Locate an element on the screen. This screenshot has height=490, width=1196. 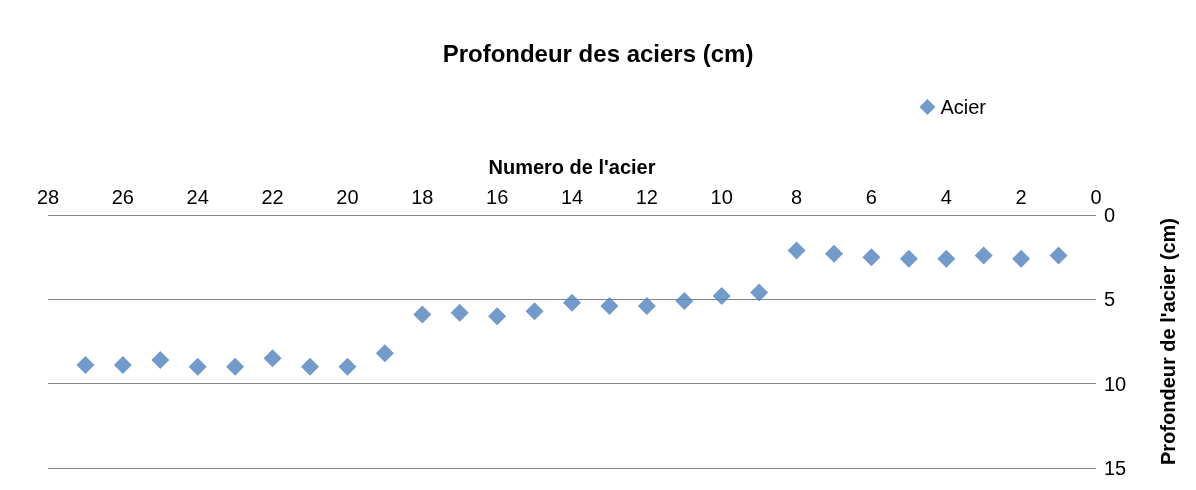
x-tick-label: 20 is located at coordinates (347, 197).